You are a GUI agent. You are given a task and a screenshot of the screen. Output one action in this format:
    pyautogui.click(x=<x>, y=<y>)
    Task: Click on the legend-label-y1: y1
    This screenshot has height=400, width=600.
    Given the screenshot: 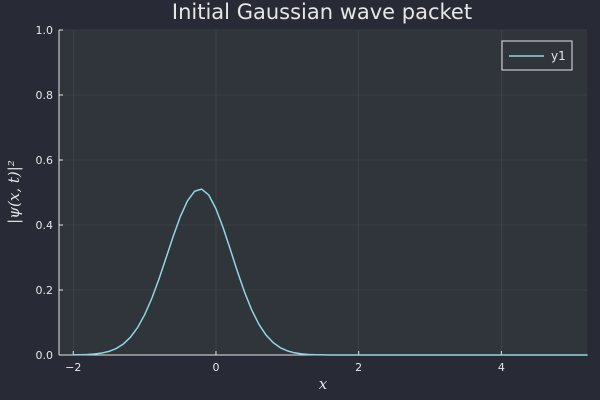 What is the action you would take?
    pyautogui.click(x=558, y=56)
    